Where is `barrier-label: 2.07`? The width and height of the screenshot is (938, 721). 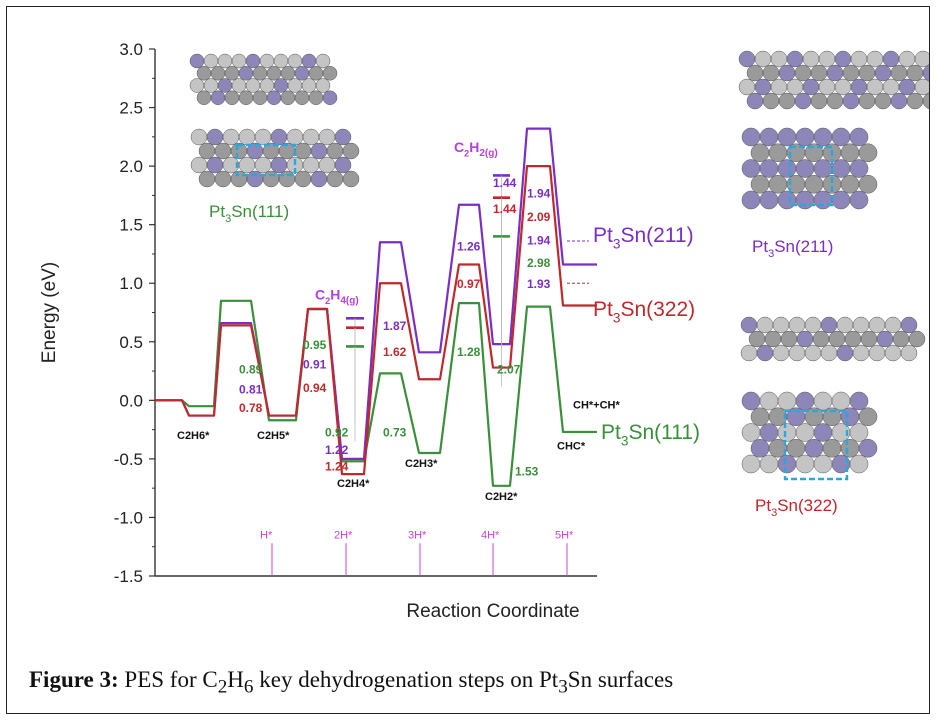
barrier-label: 2.07 is located at coordinates (509, 369).